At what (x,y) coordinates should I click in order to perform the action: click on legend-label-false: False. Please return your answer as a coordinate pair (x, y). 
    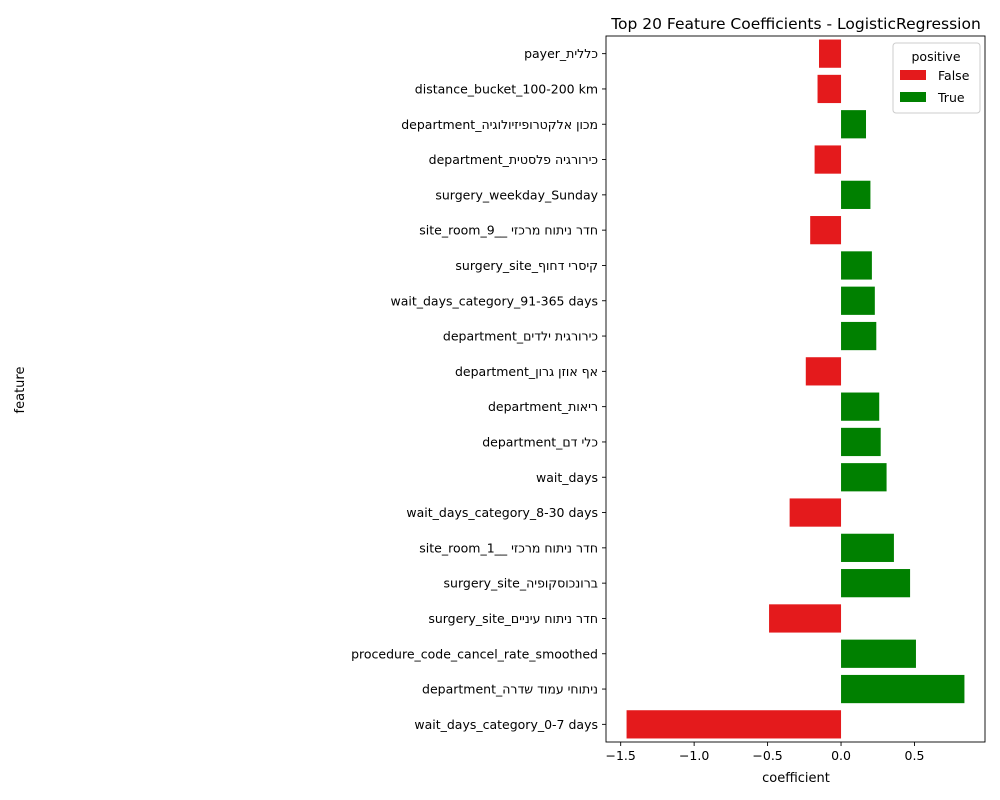
    Looking at the image, I should click on (954, 75).